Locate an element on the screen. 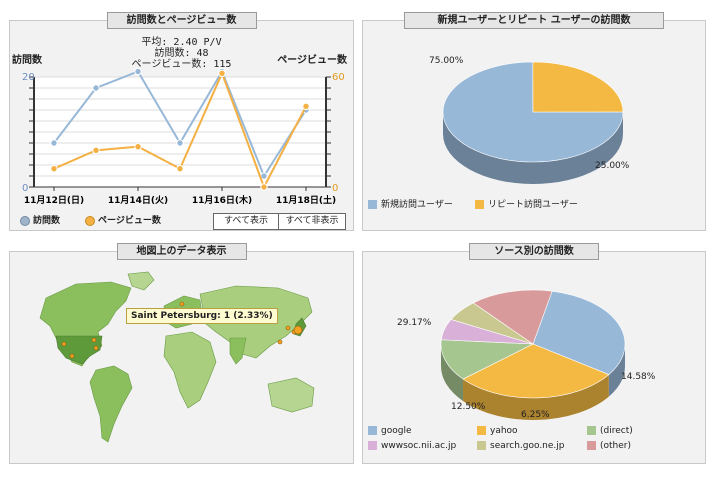 The width and height of the screenshot is (712, 491). x-tick-label: 11月14日(火) is located at coordinates (138, 200).